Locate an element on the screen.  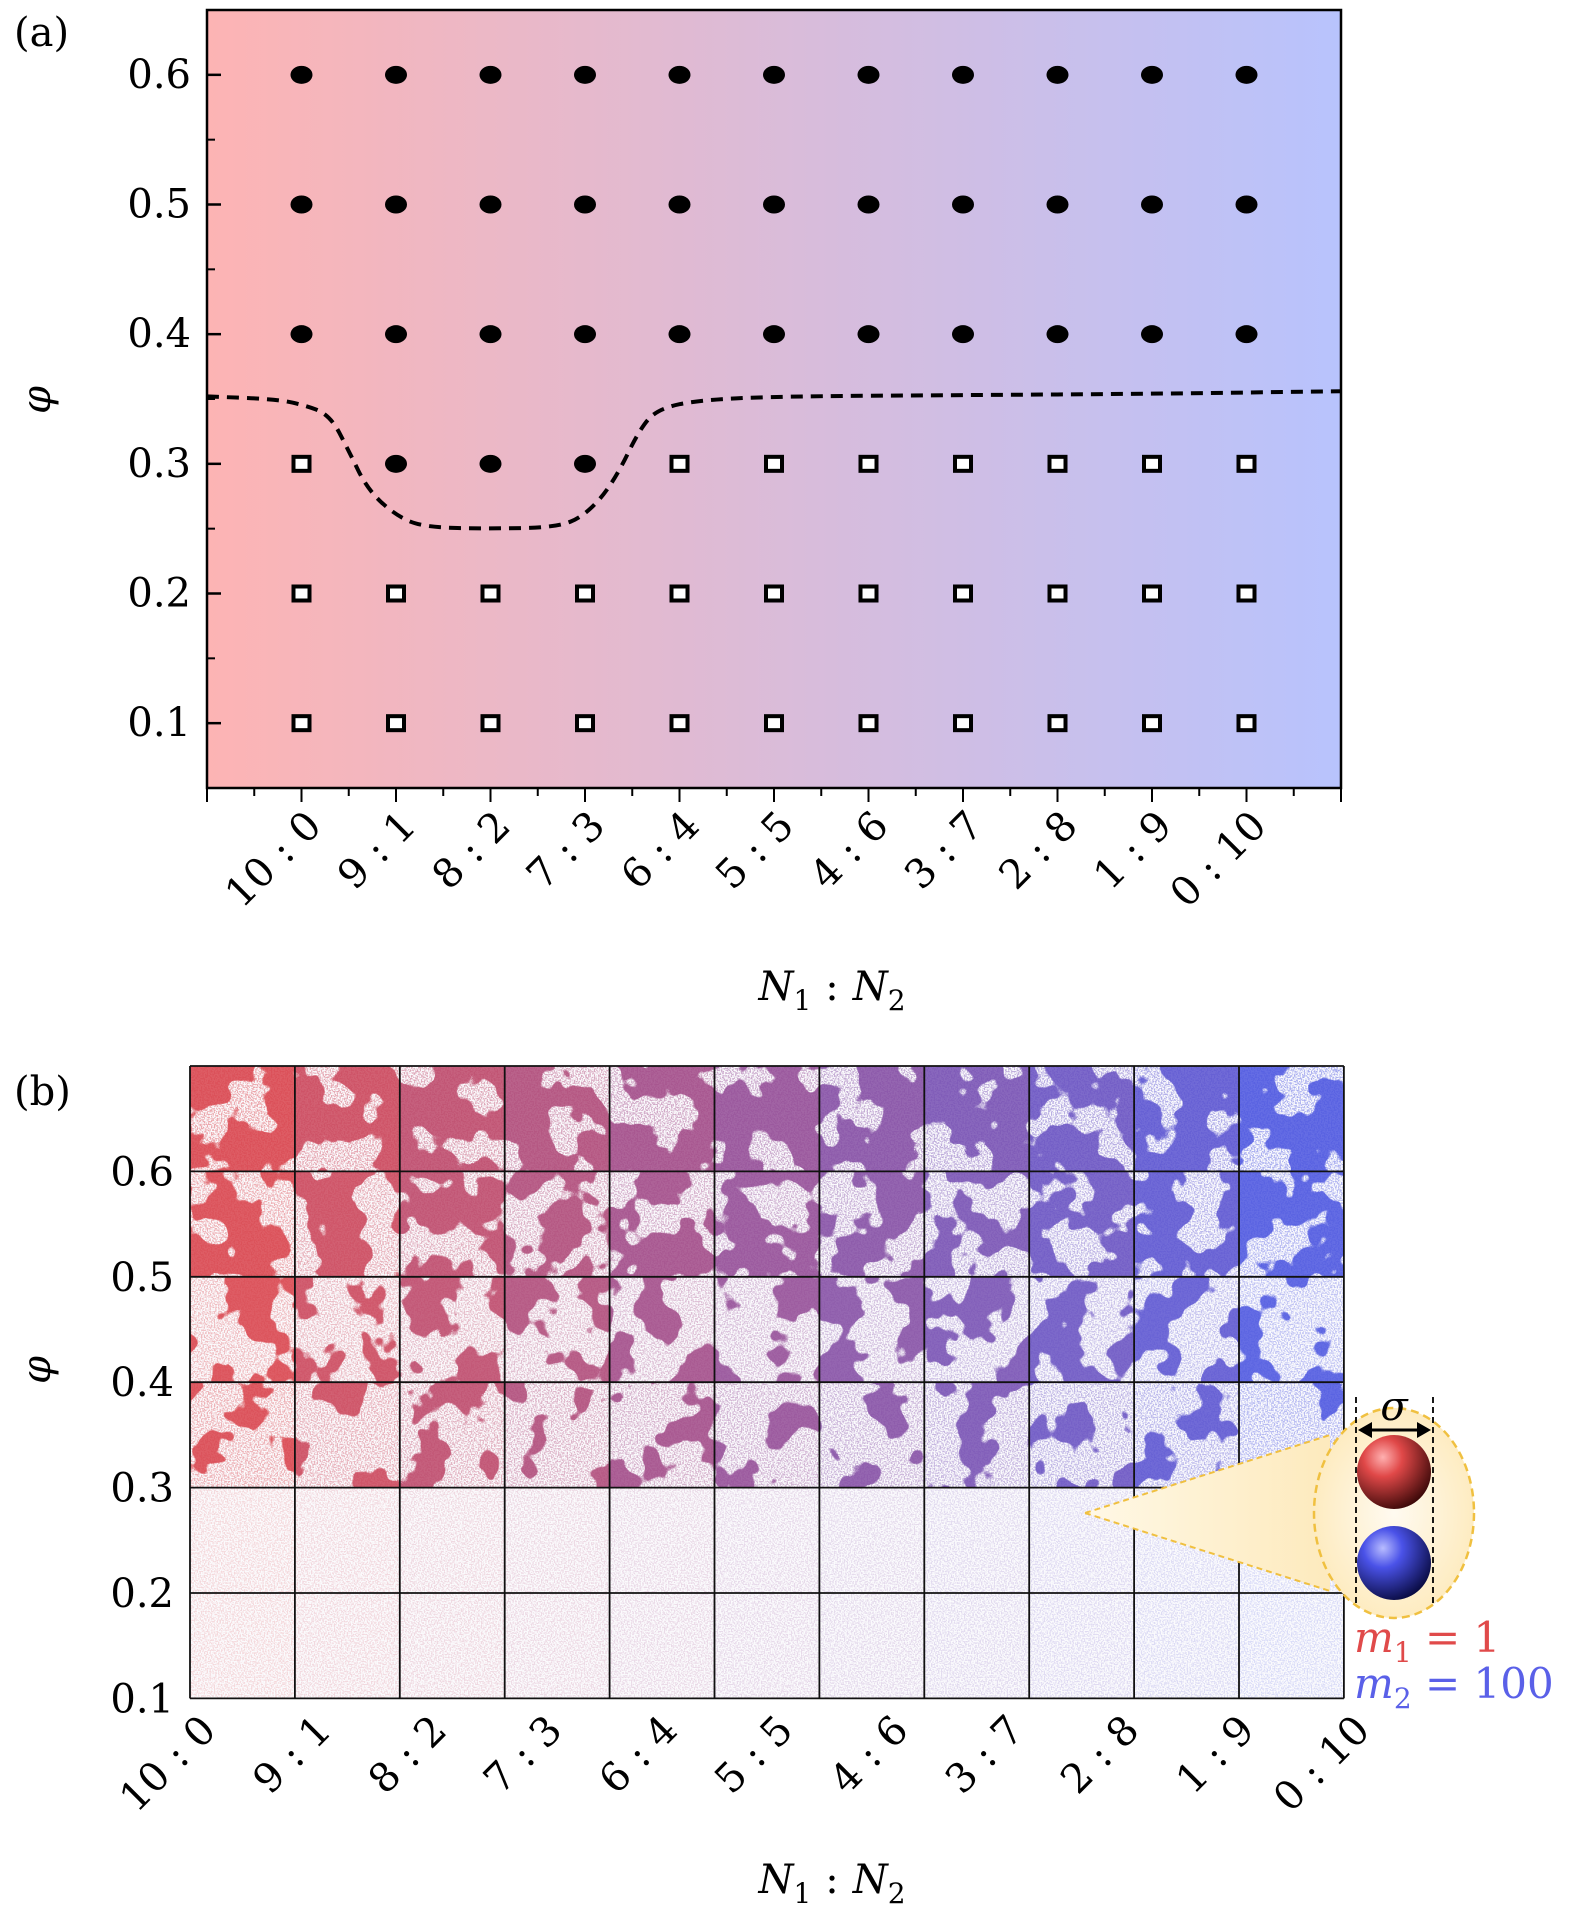
x-tick-label: 1 : 9 is located at coordinates (1216, 1755).